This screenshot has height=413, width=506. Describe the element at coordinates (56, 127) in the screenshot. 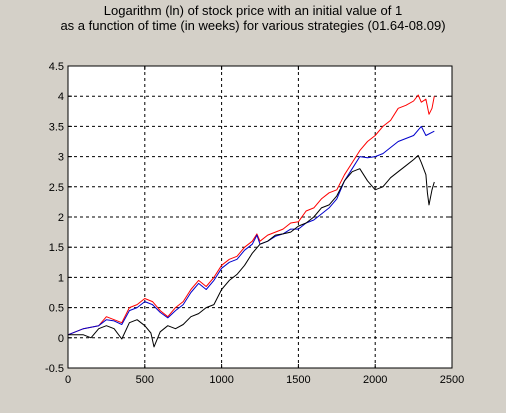

I see `y-tick-label: 3.5` at that location.